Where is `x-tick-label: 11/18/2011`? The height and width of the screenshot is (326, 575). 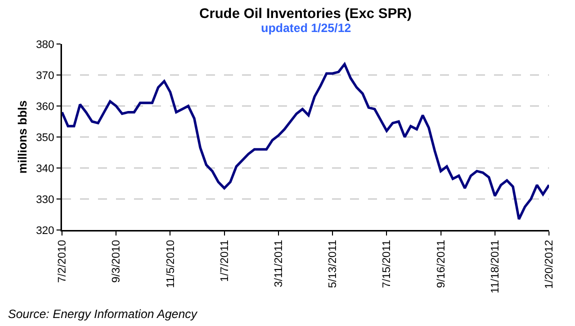
x-tick-label: 11/18/2011 is located at coordinates (495, 267).